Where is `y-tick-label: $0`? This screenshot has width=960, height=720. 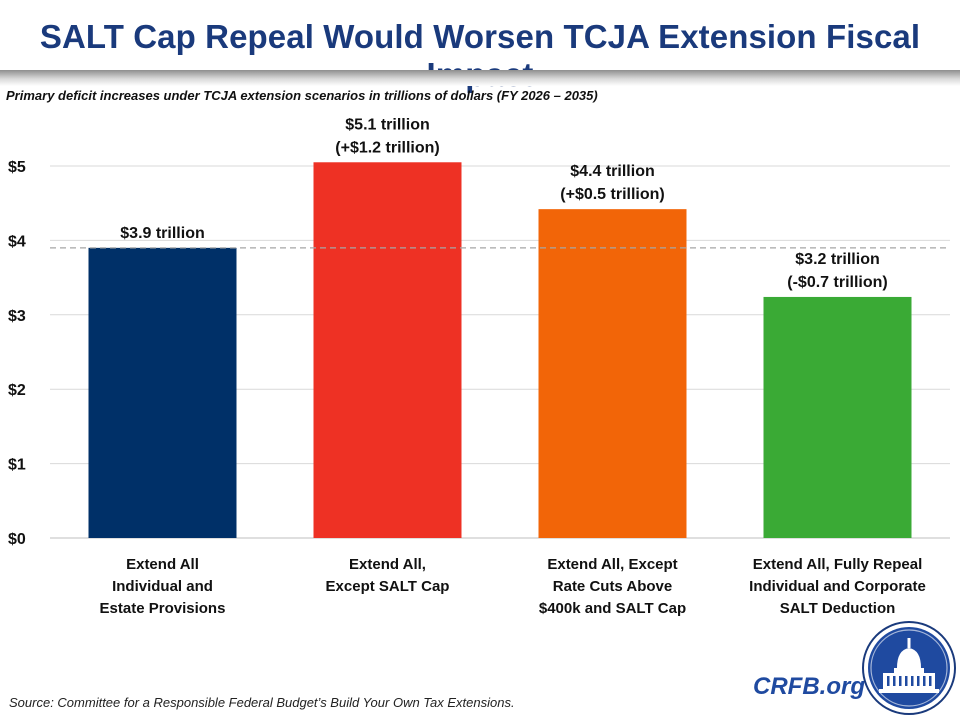
y-tick-label: $0 is located at coordinates (17, 539).